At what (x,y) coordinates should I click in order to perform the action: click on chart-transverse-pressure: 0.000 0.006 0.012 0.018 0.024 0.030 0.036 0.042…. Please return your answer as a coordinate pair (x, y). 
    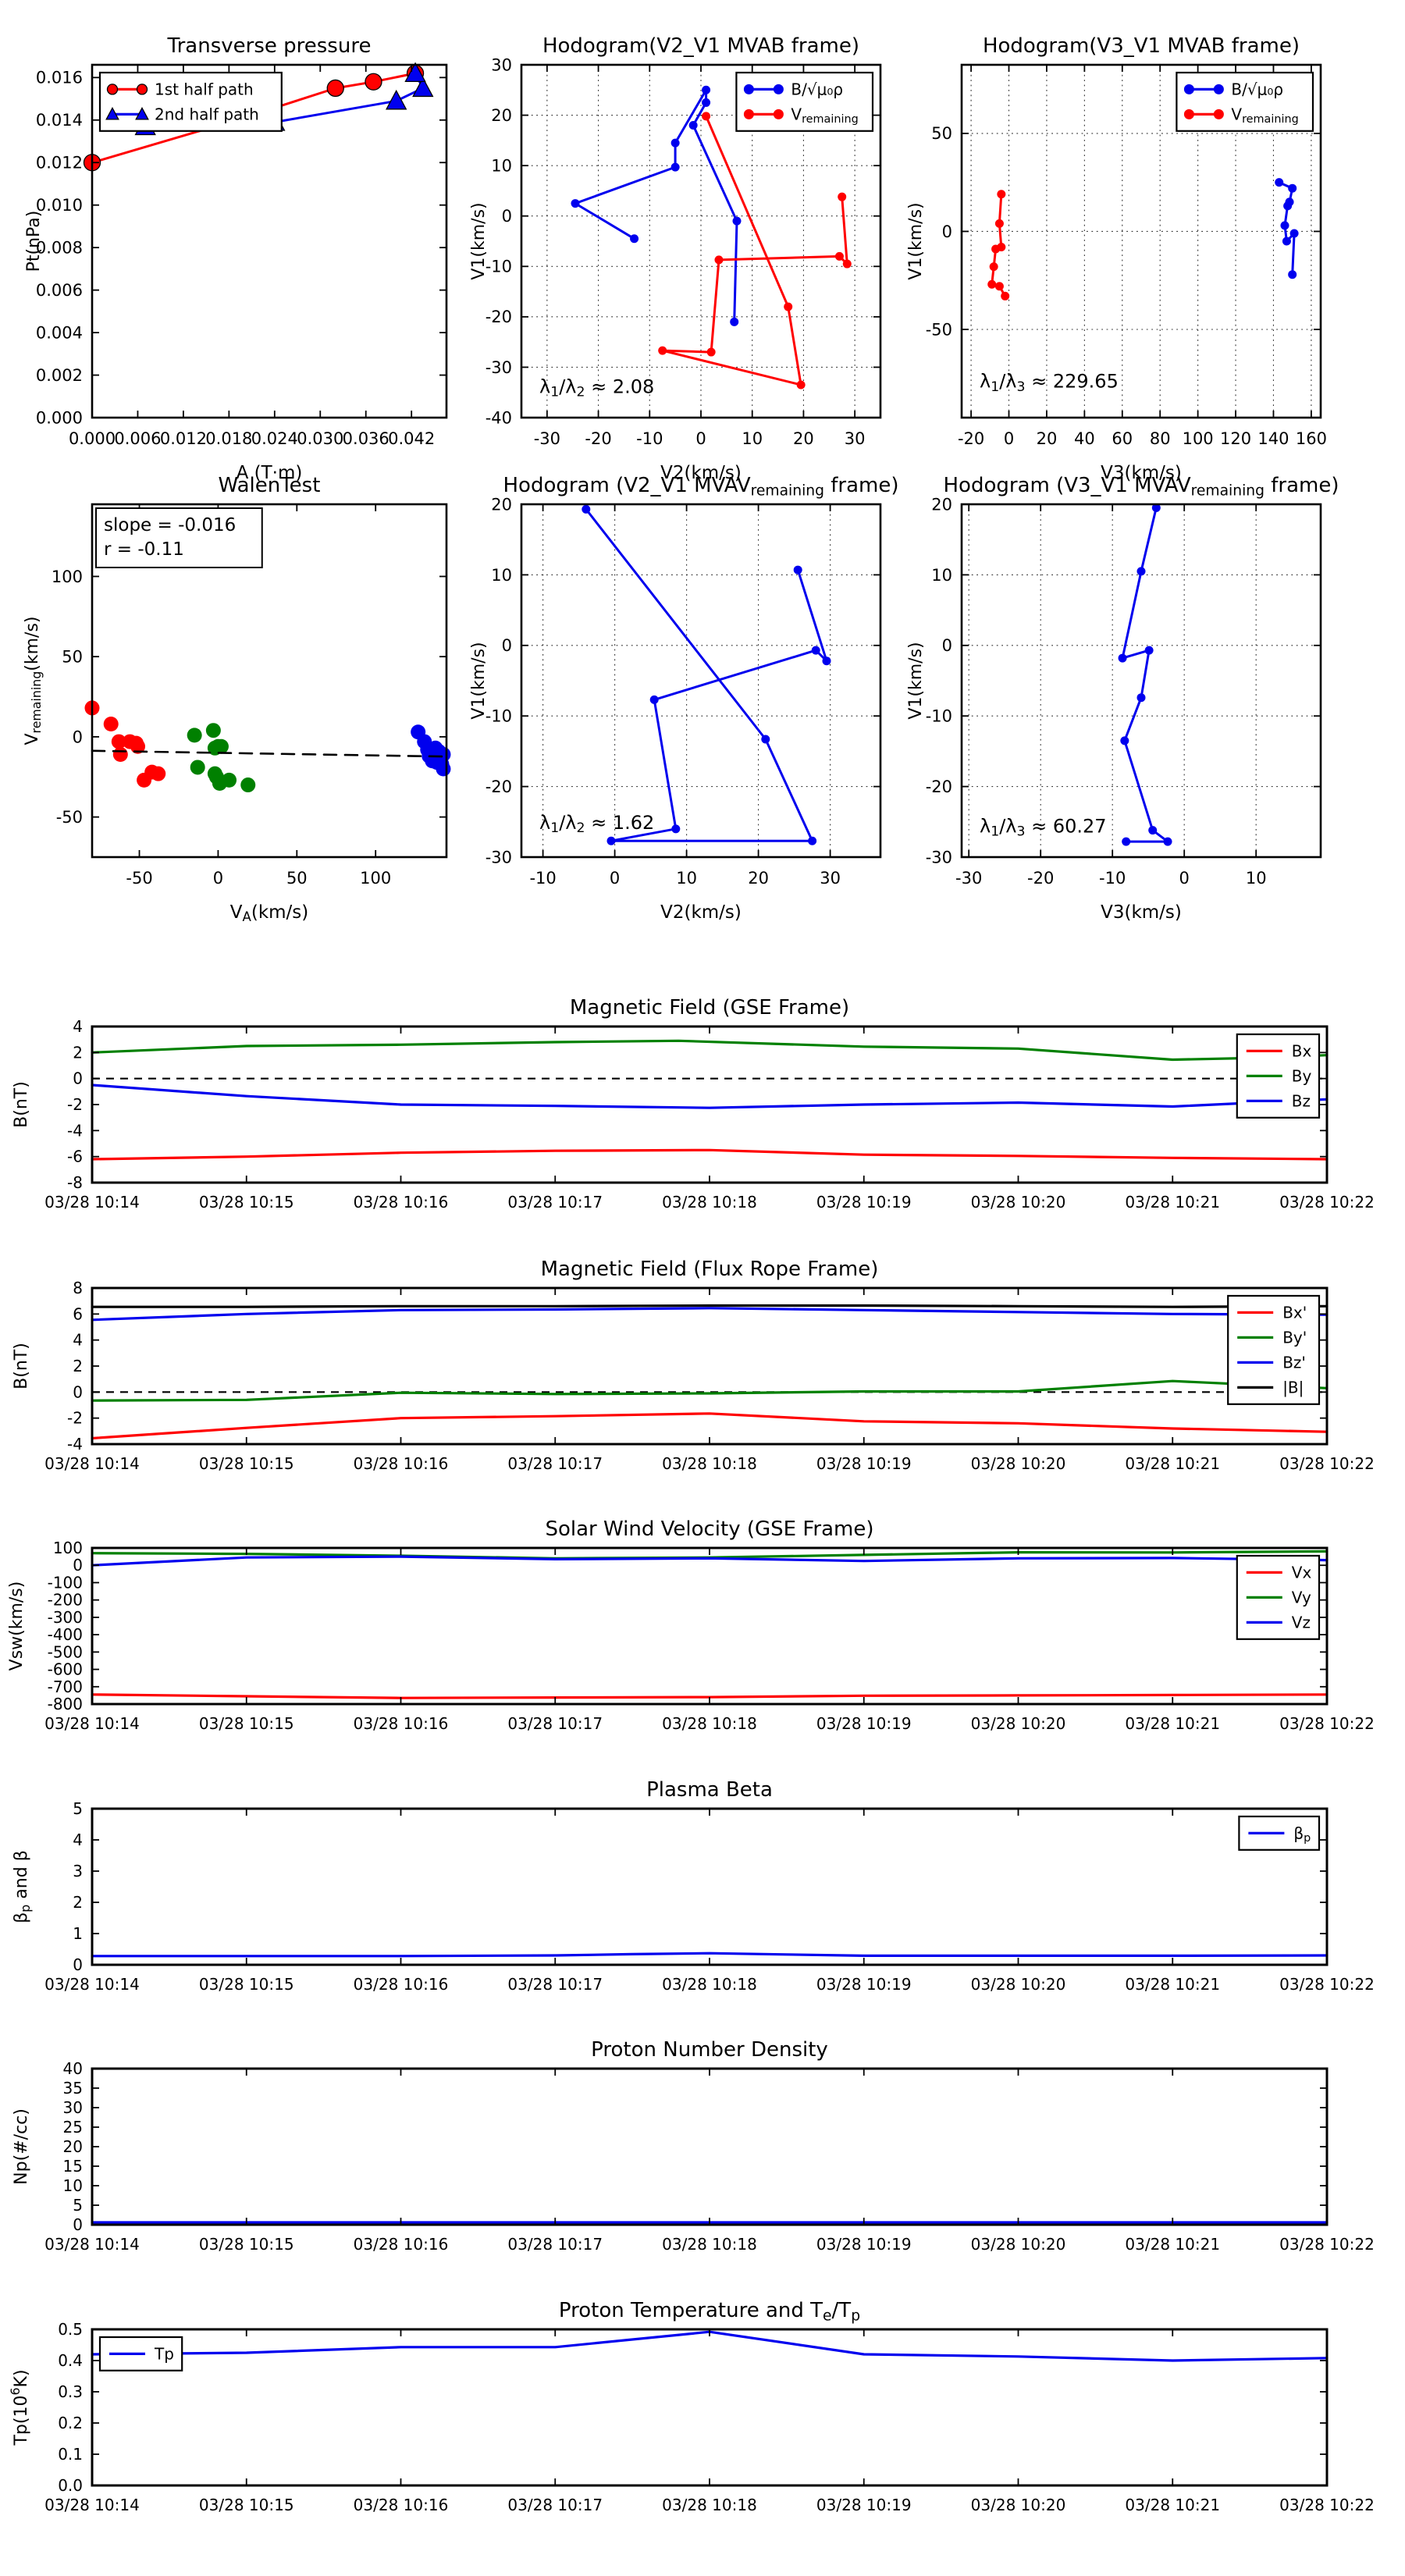
    Looking at the image, I should click on (257, 250).